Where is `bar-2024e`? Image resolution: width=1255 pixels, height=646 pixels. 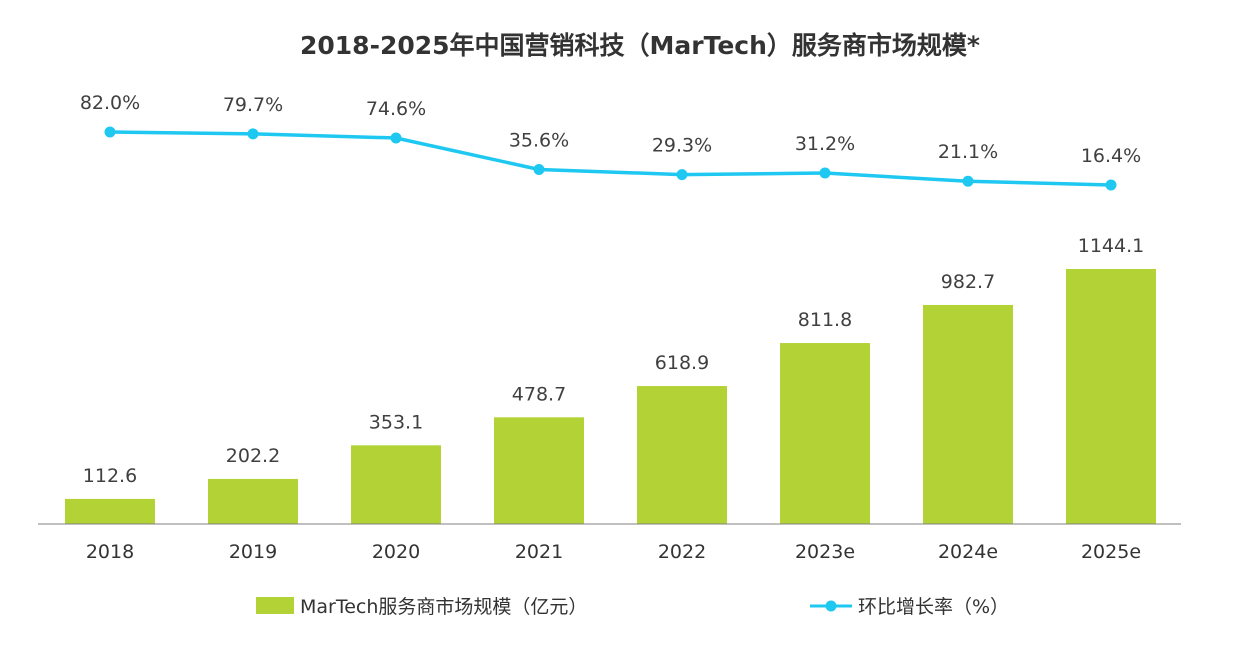
bar-2024e is located at coordinates (968, 414).